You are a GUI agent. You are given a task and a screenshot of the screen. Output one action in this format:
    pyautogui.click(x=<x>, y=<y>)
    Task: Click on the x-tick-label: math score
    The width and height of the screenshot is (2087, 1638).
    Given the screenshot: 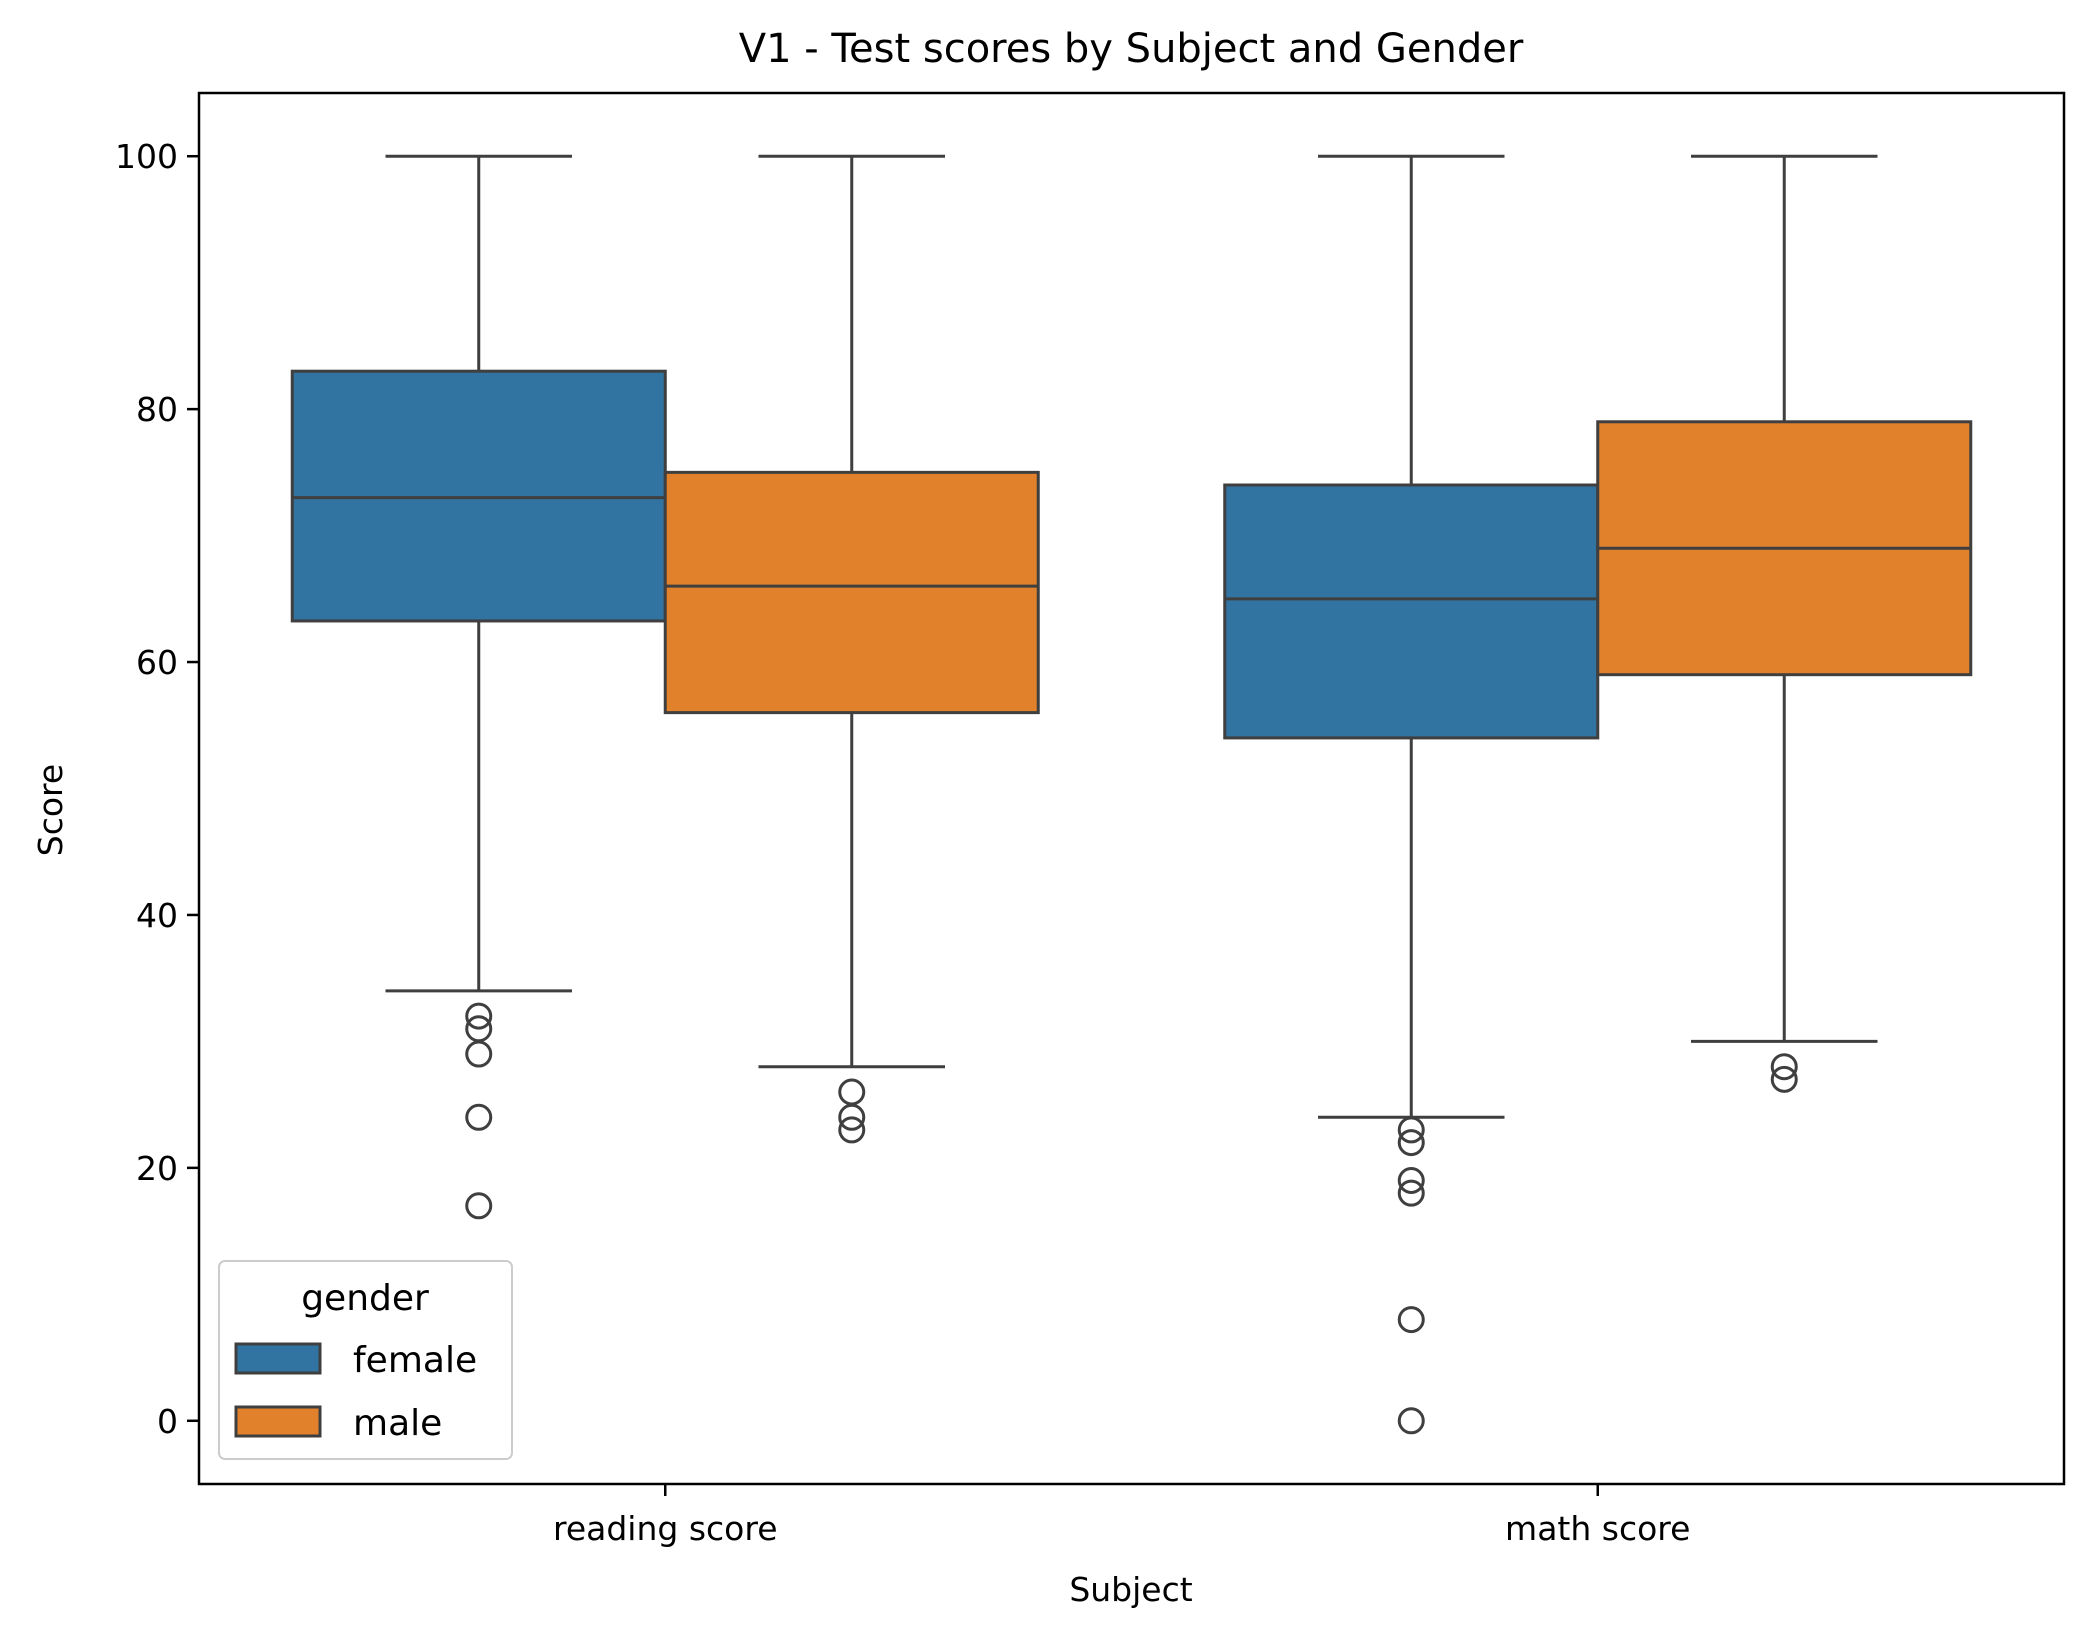 What is the action you would take?
    pyautogui.click(x=1597, y=1528)
    